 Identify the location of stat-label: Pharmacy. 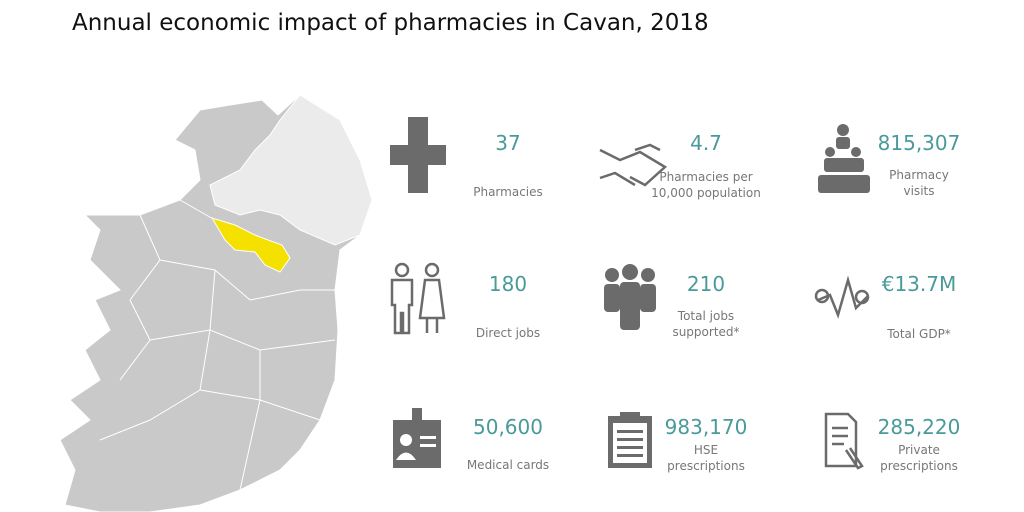
(919, 175).